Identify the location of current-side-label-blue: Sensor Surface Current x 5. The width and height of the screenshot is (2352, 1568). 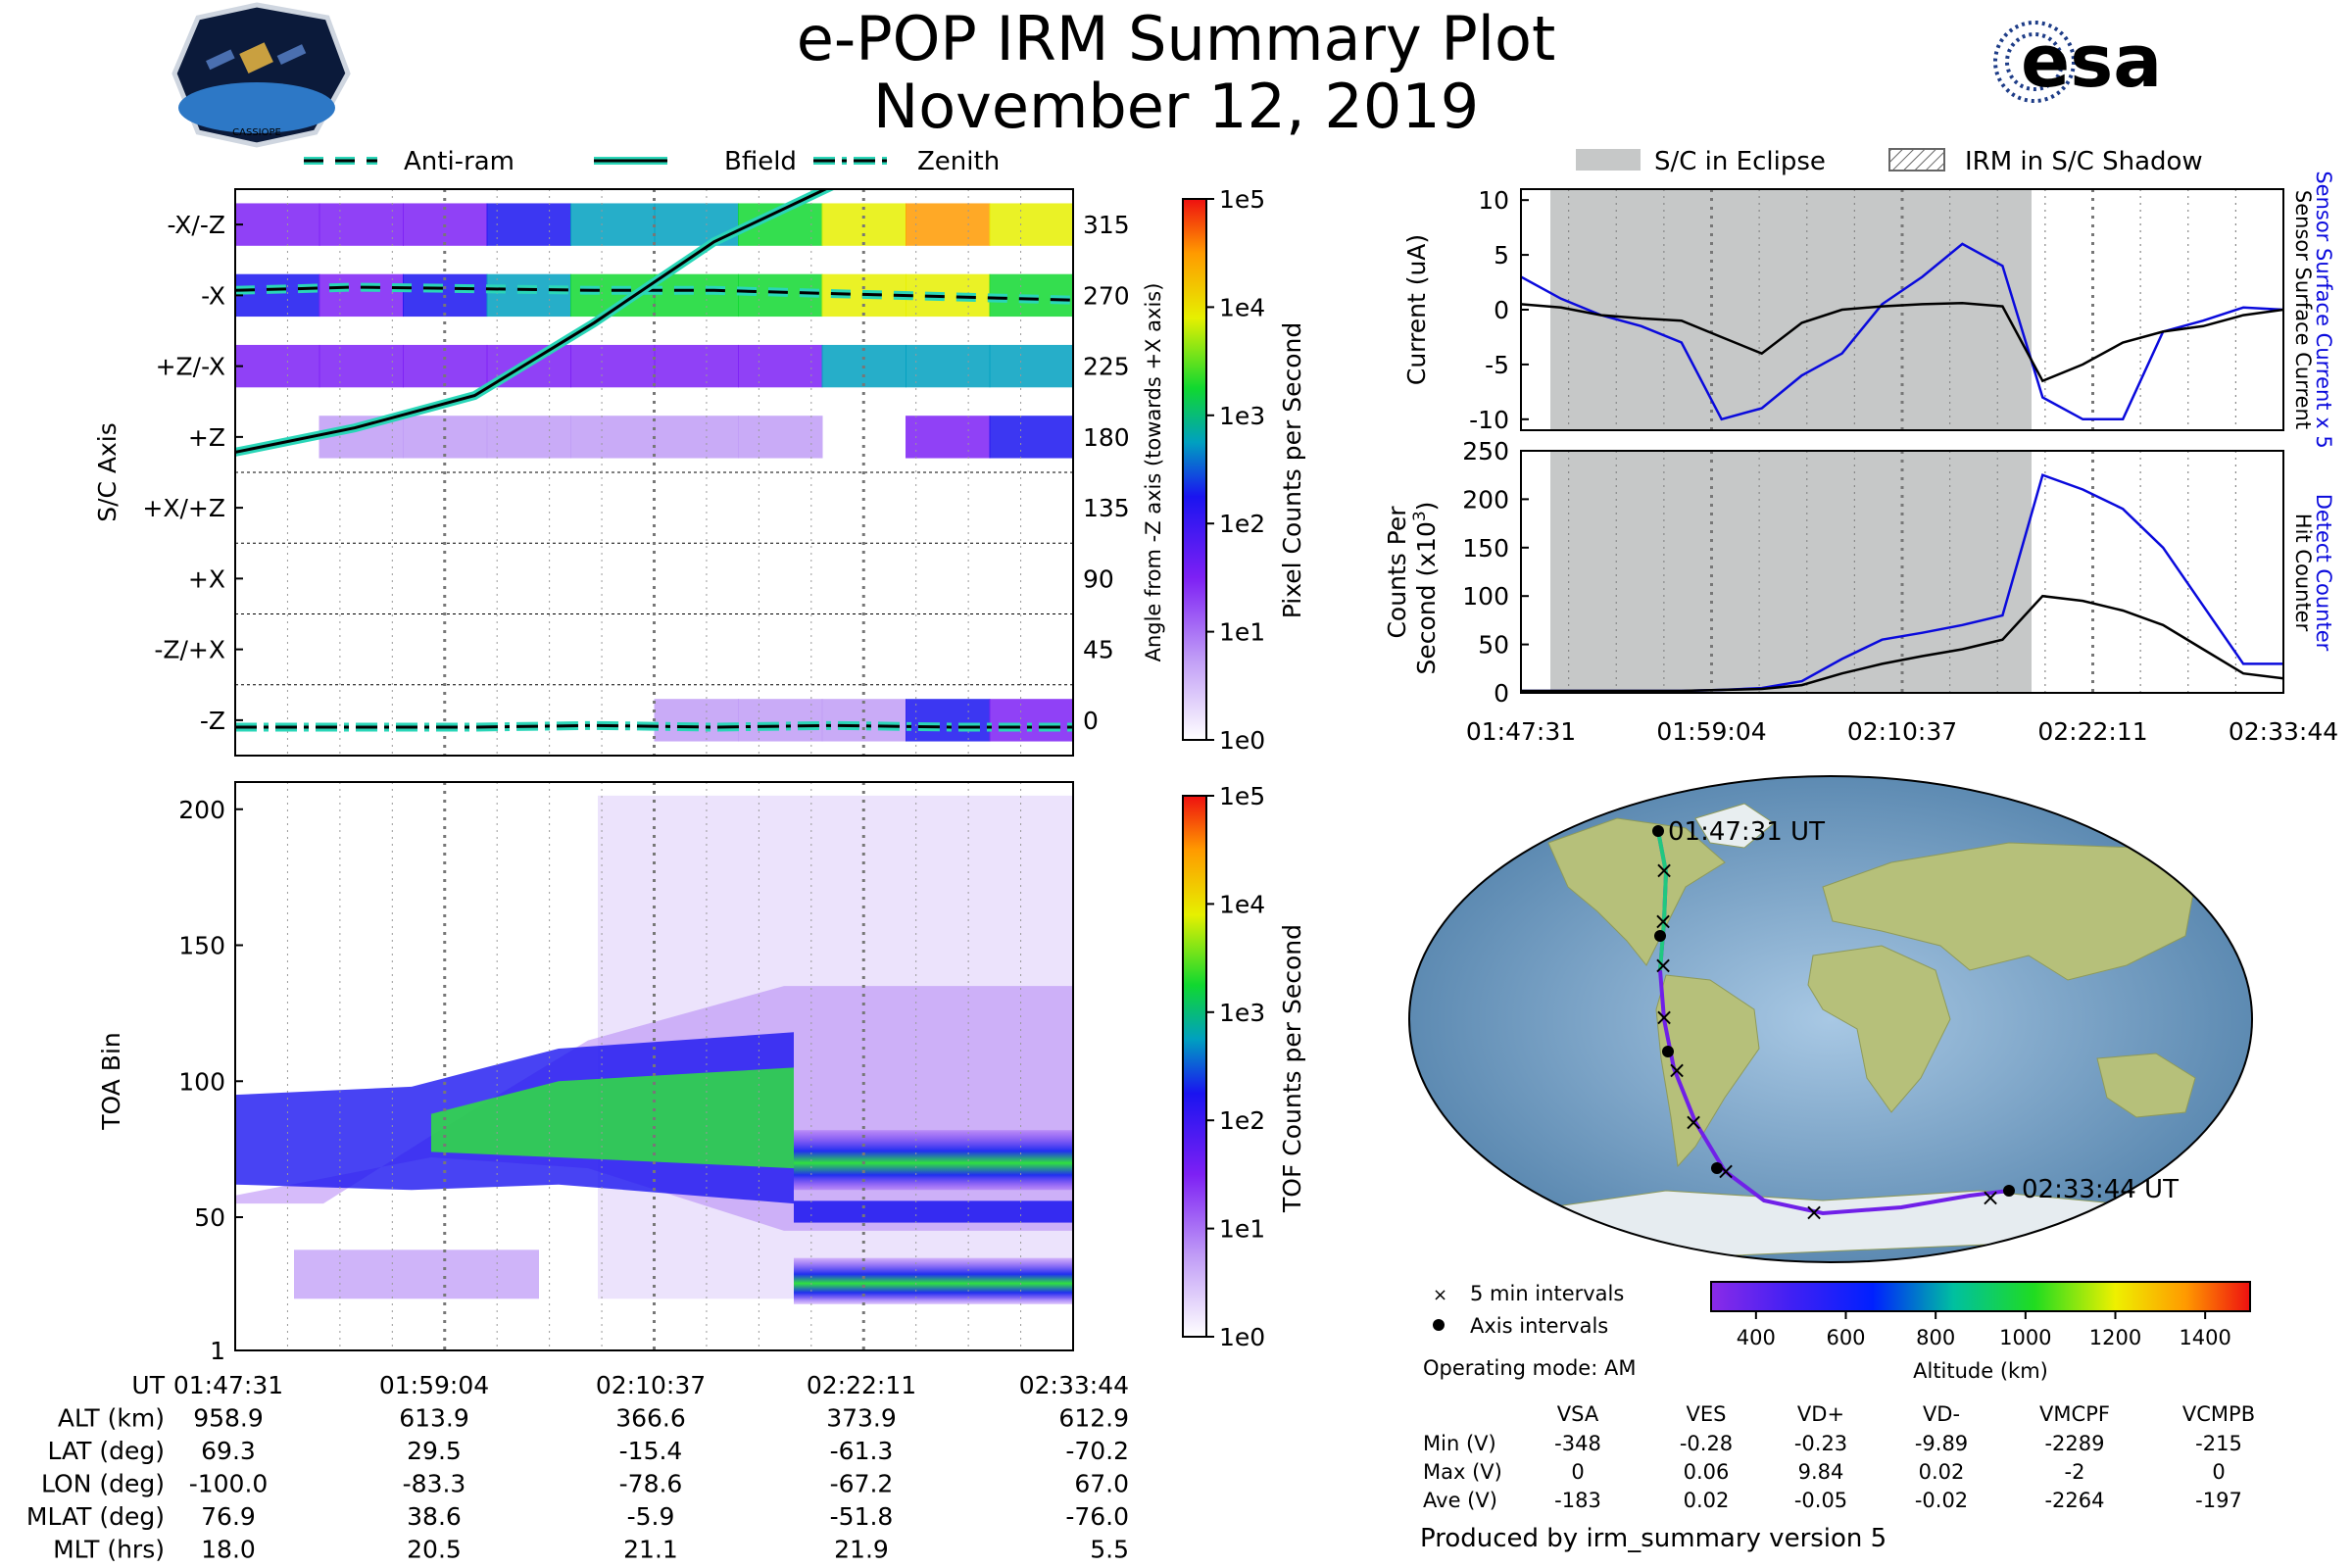
(2323, 309).